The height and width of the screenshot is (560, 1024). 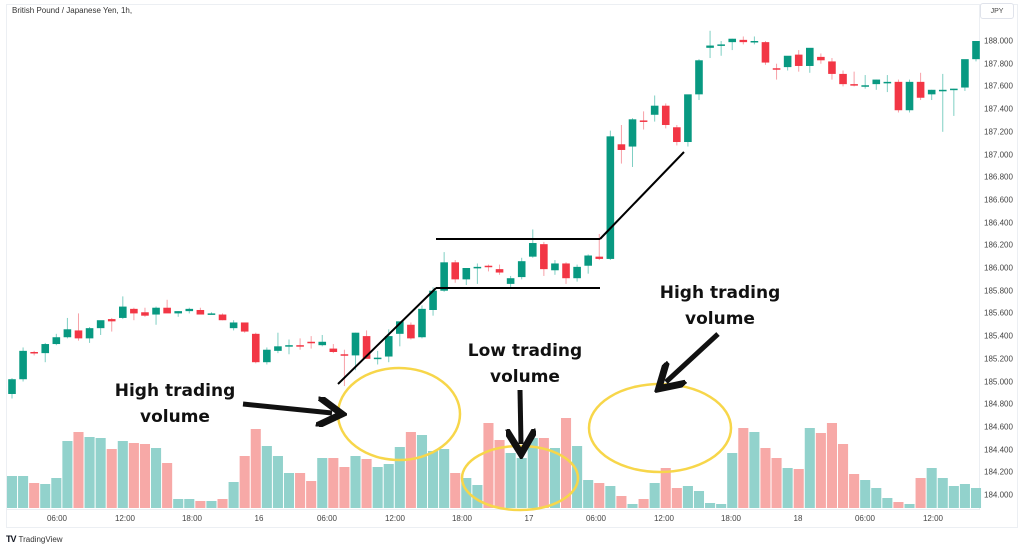 What do you see at coordinates (998, 336) in the screenshot?
I see `price-tick: 185.400` at bounding box center [998, 336].